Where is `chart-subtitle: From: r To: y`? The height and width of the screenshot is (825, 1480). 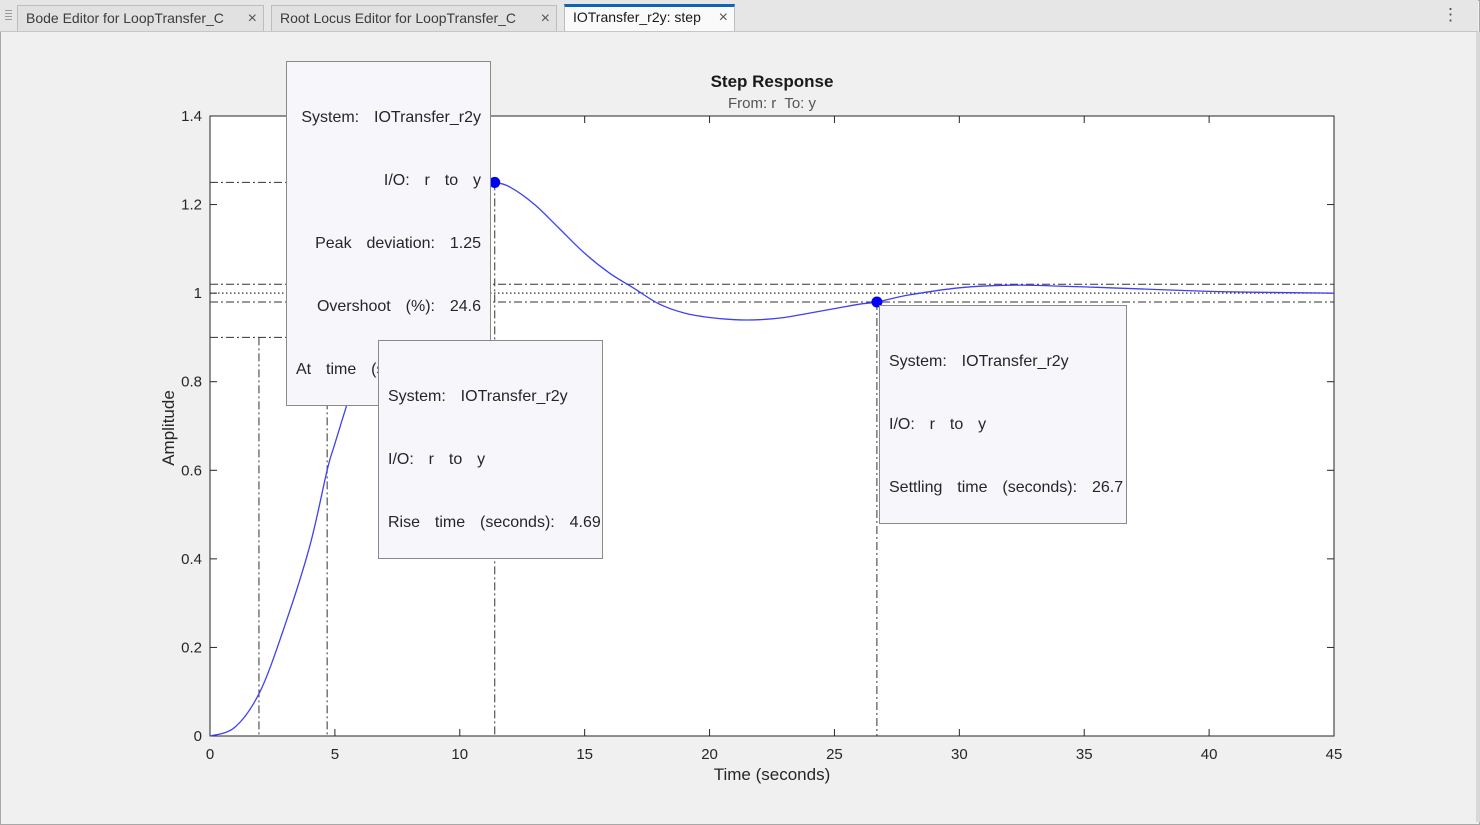 chart-subtitle: From: r To: y is located at coordinates (772, 103).